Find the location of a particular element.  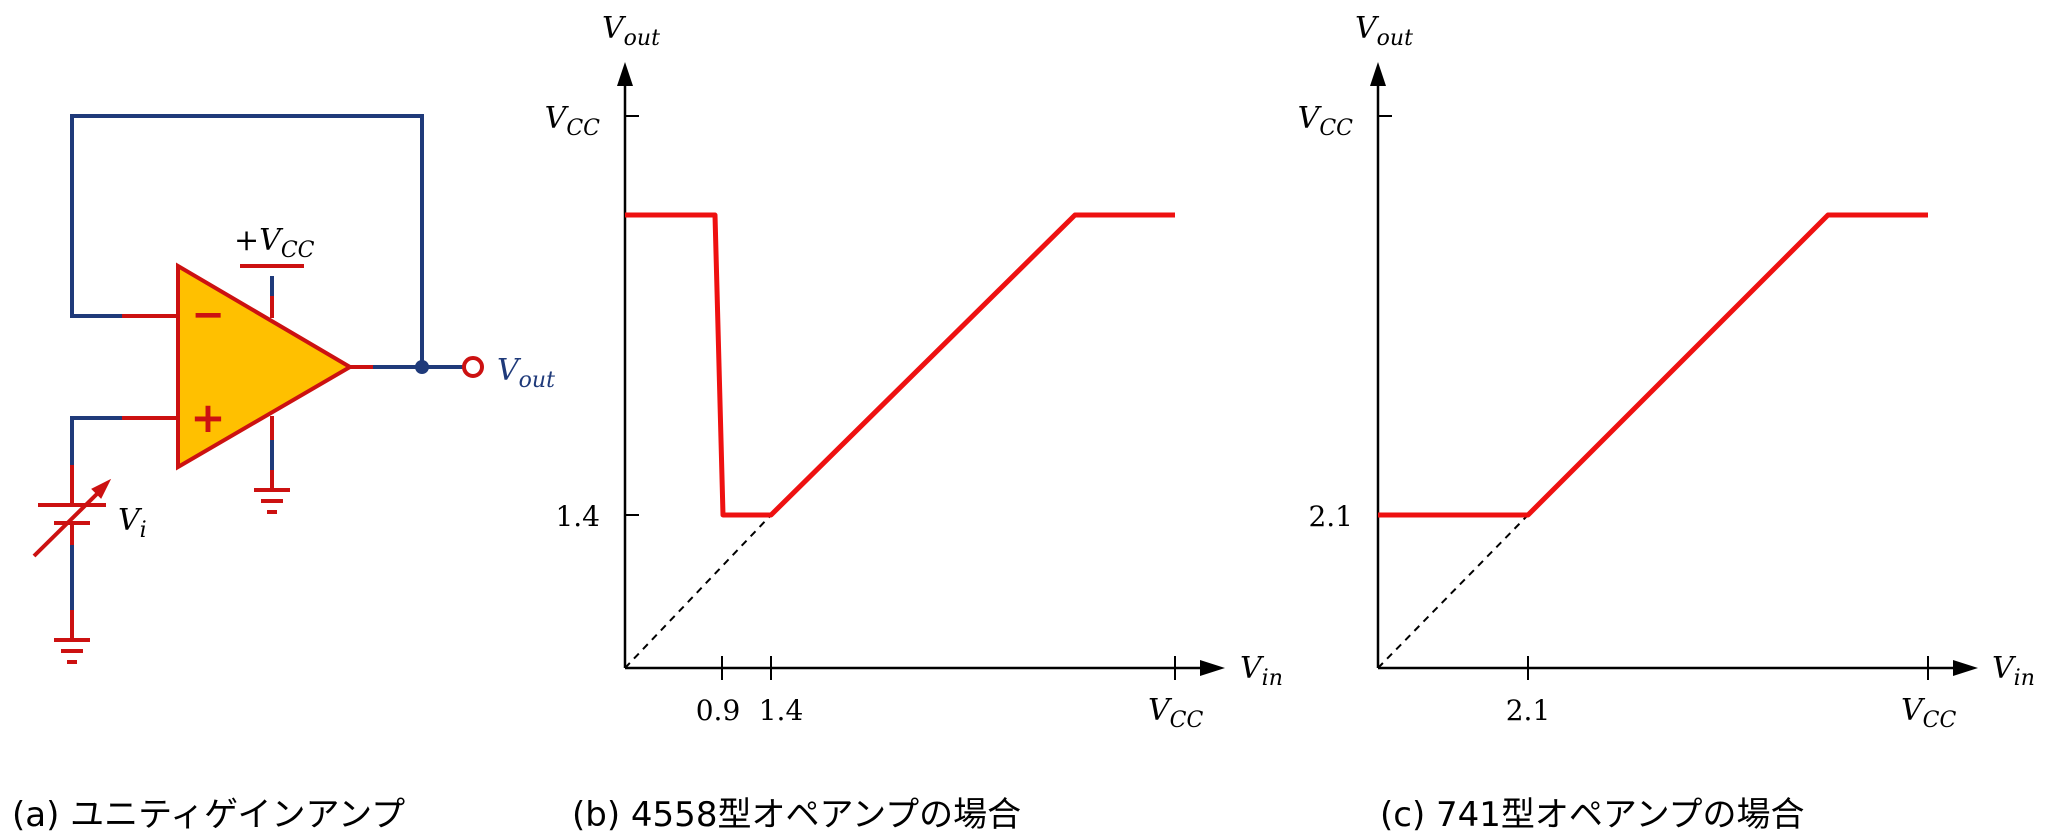

noninverting-sign: + is located at coordinates (207, 417).